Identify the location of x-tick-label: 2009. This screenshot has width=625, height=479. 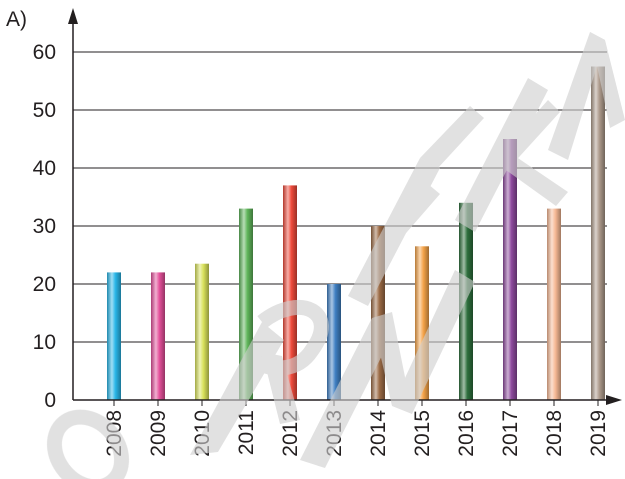
(158, 433).